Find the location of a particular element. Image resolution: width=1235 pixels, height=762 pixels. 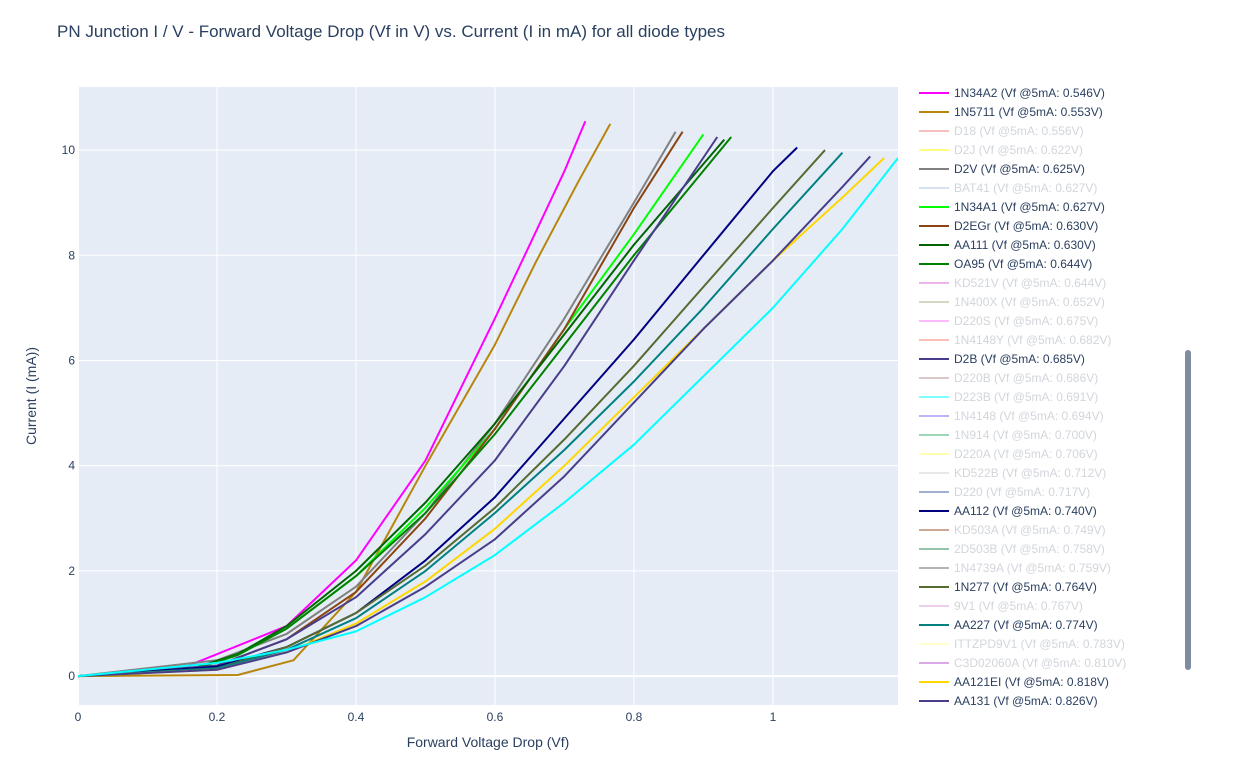

legend-item: 9V1 (Vf @5mA: 0.767V) is located at coordinates (1001, 606).